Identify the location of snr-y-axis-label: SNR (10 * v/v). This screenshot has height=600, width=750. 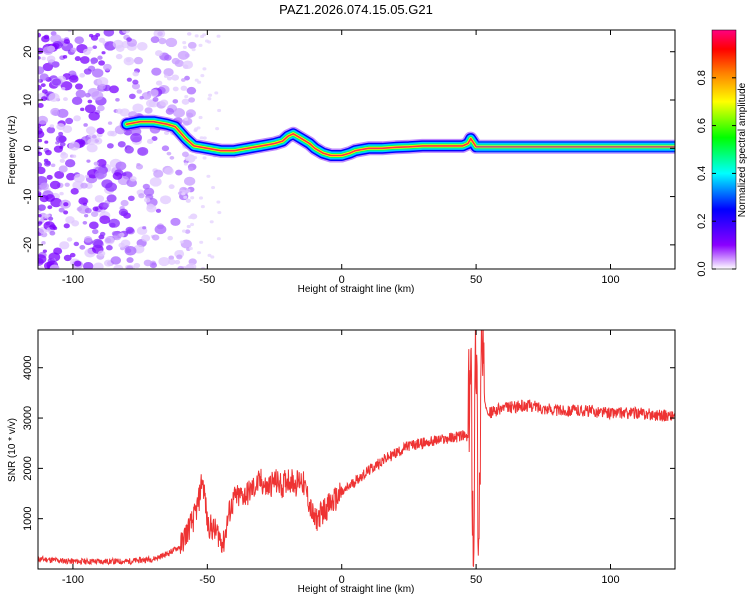
(12, 450).